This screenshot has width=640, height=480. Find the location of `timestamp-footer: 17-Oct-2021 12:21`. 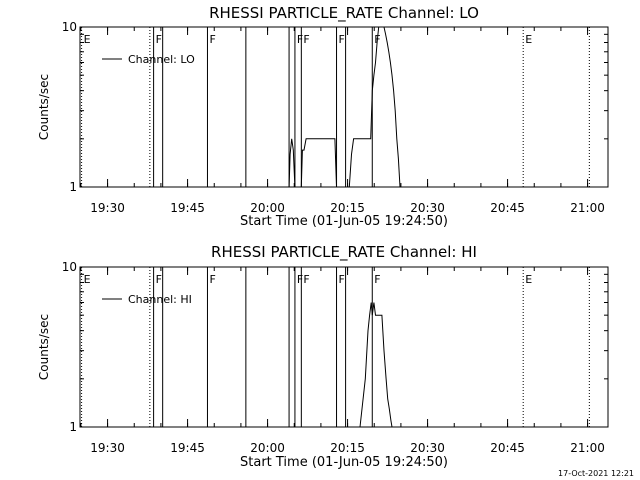

timestamp-footer: 17-Oct-2021 12:21 is located at coordinates (596, 473).